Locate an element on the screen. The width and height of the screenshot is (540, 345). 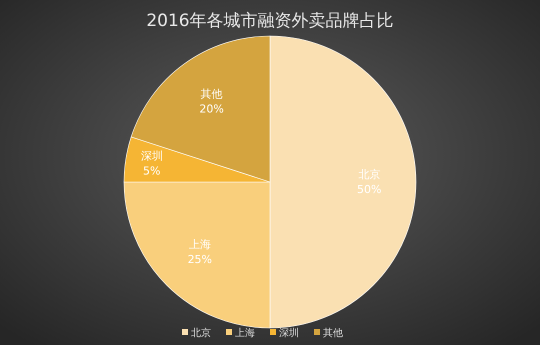
category-label: 北京 is located at coordinates (201, 333).